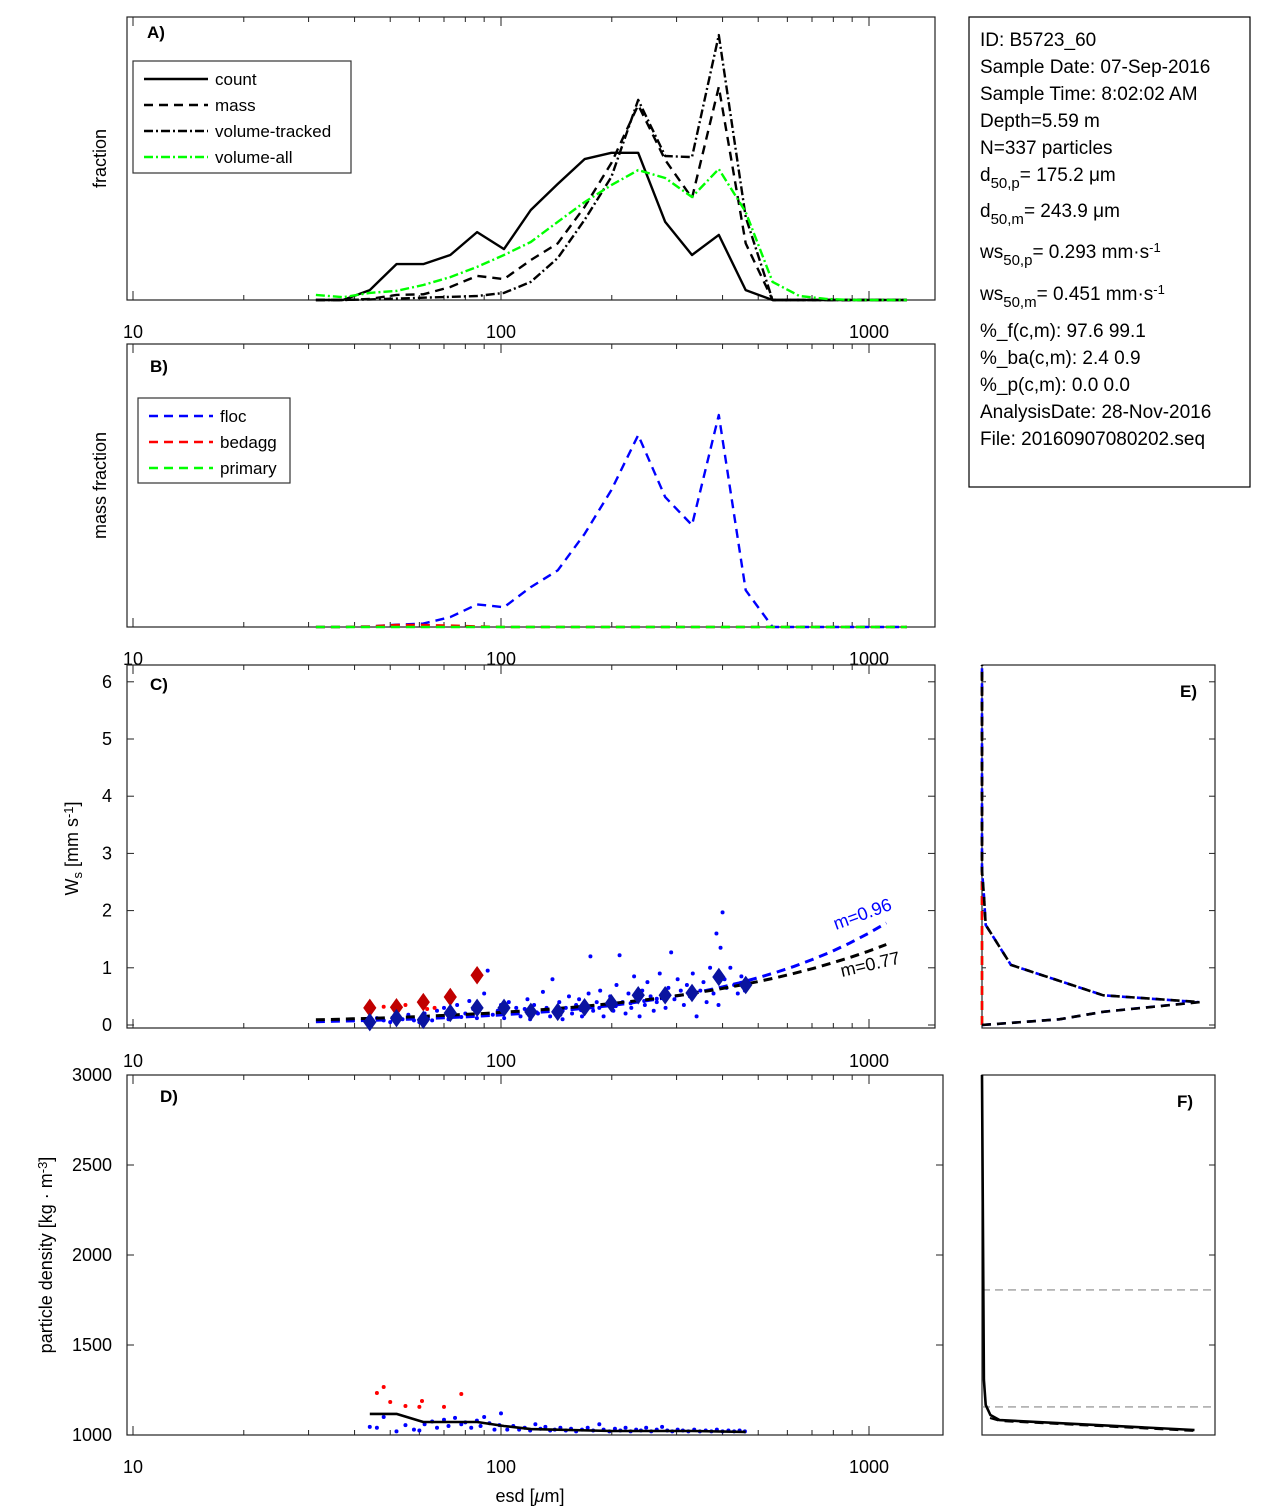 This screenshot has height=1511, width=1270. I want to click on info-line: %_p(c,m): 0.0 0.0, so click(1055, 385).